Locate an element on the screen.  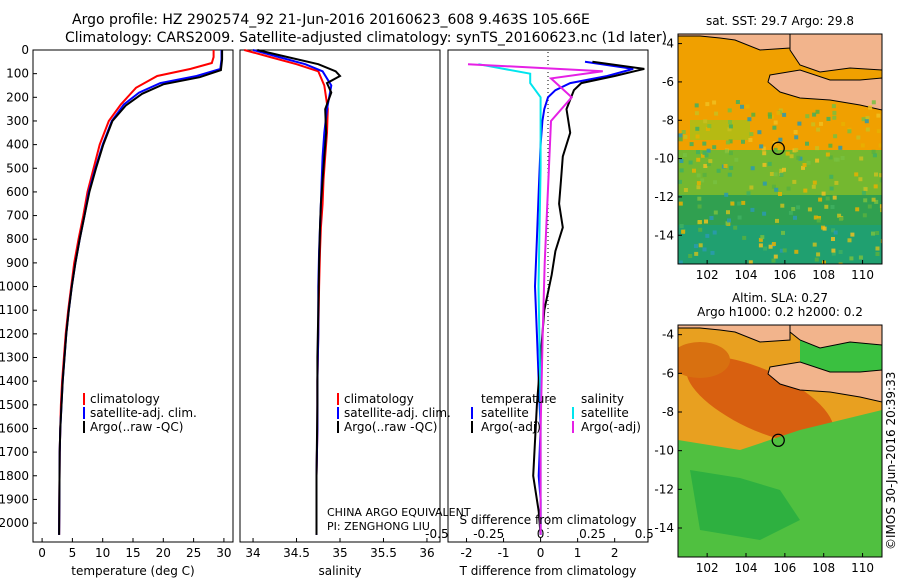
borneo-coast is located at coordinates (835, 337).